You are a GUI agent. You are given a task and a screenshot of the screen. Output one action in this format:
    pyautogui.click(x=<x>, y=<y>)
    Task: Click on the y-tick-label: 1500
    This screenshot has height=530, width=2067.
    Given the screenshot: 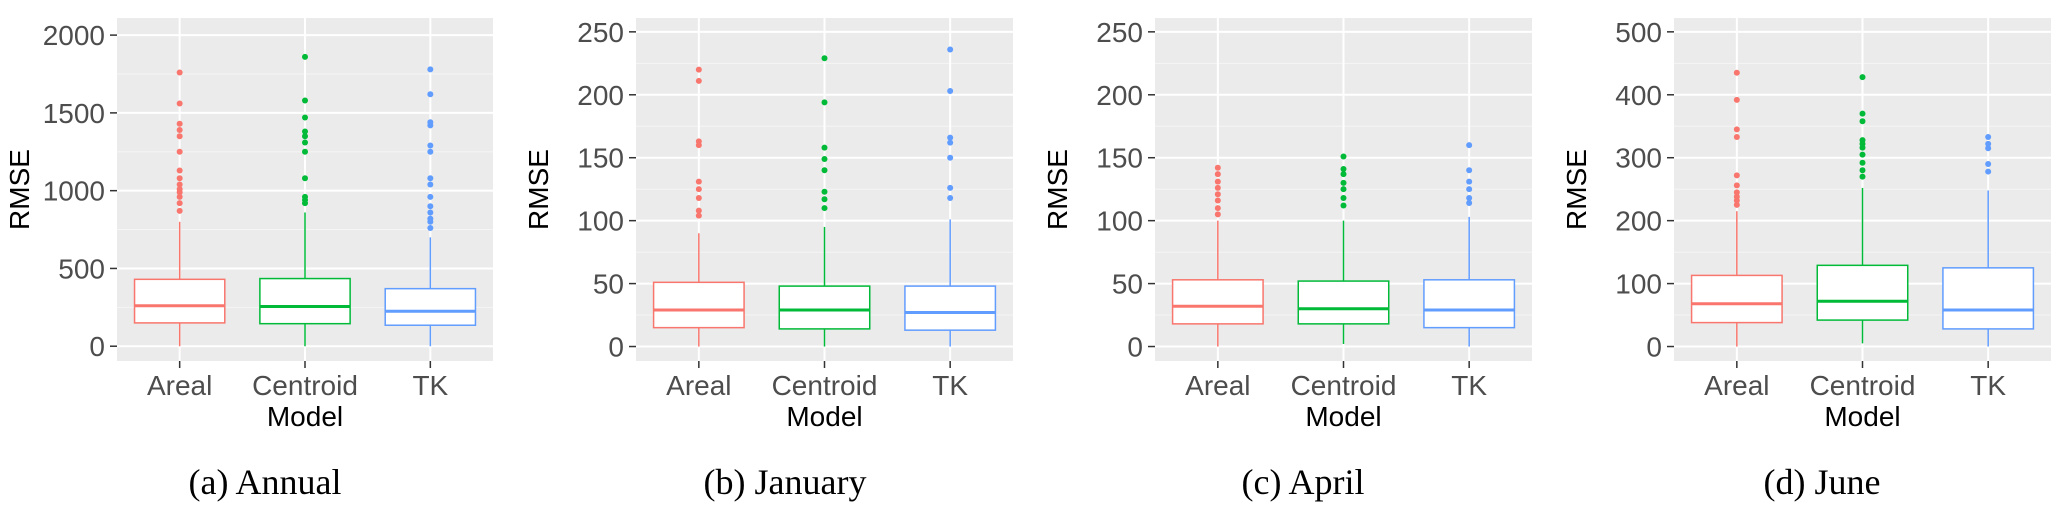 What is the action you would take?
    pyautogui.click(x=74, y=113)
    